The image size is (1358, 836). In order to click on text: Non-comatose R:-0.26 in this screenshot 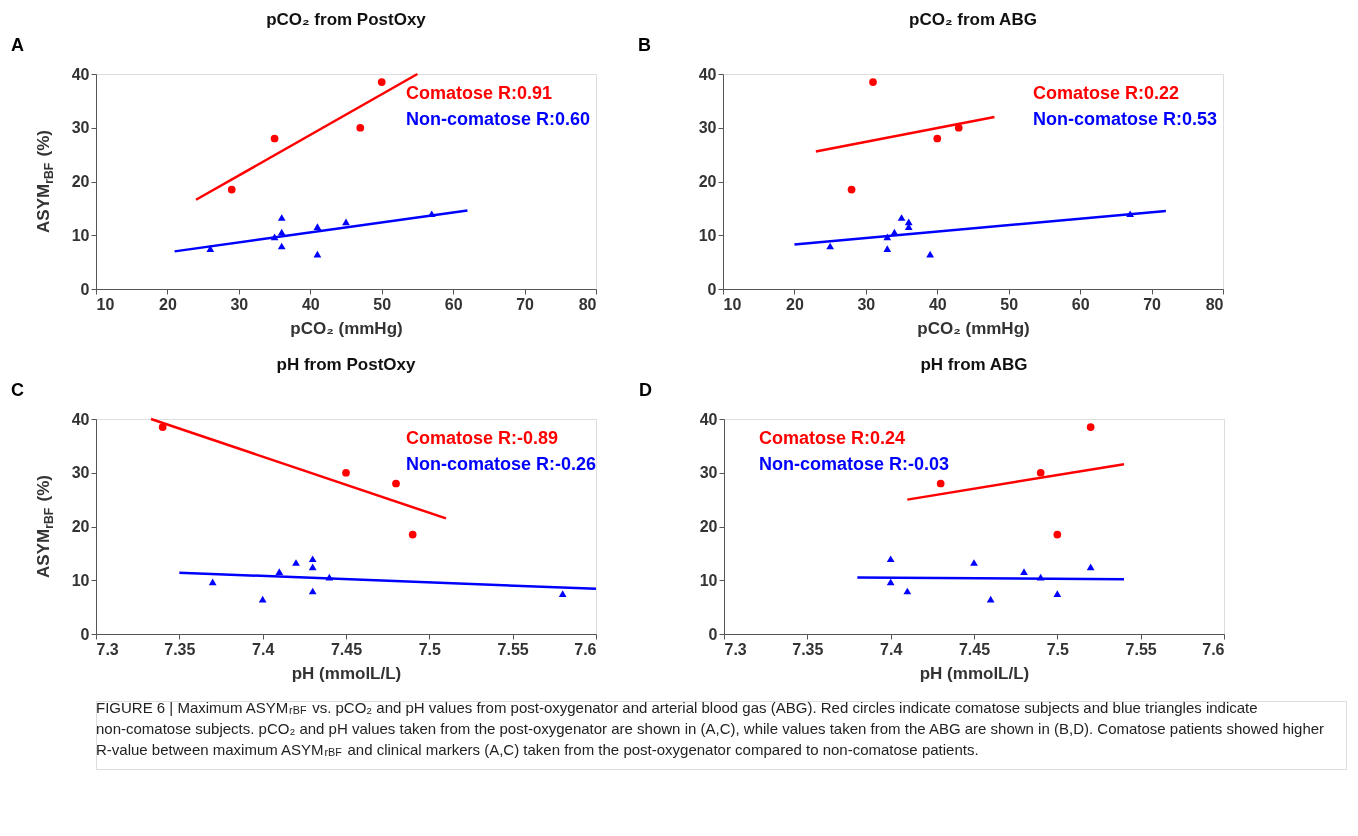, I will do `click(501, 464)`.